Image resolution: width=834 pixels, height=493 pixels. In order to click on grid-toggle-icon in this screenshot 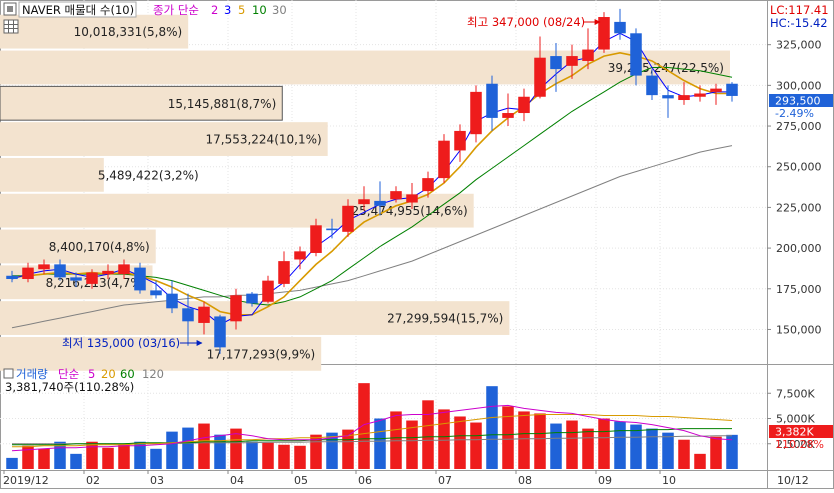, I will do `click(11, 26)`.